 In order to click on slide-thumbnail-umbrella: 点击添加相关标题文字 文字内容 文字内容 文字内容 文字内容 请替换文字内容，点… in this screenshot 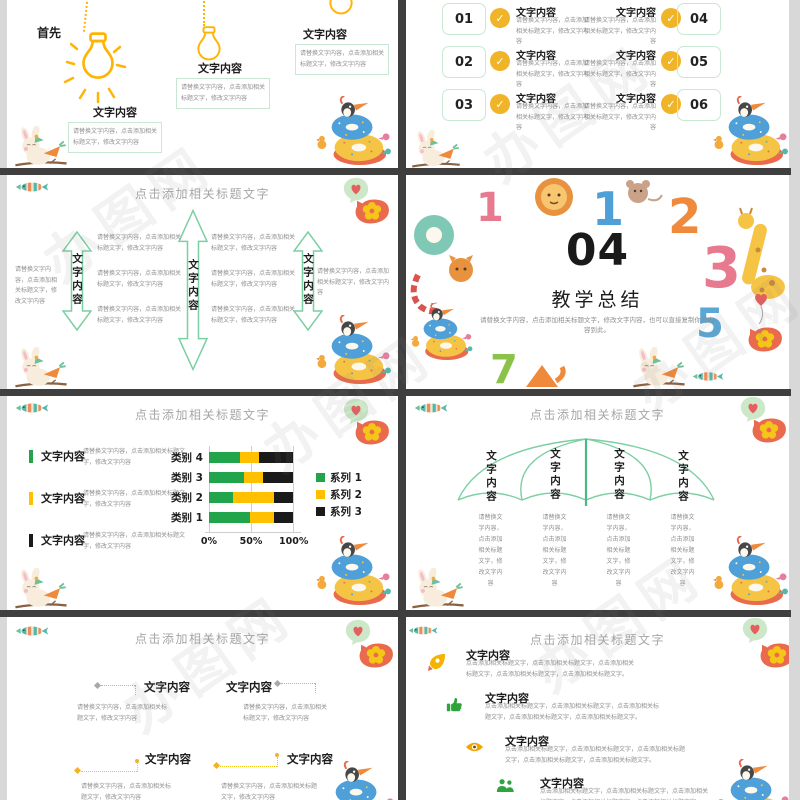, I will do `click(597, 503)`.